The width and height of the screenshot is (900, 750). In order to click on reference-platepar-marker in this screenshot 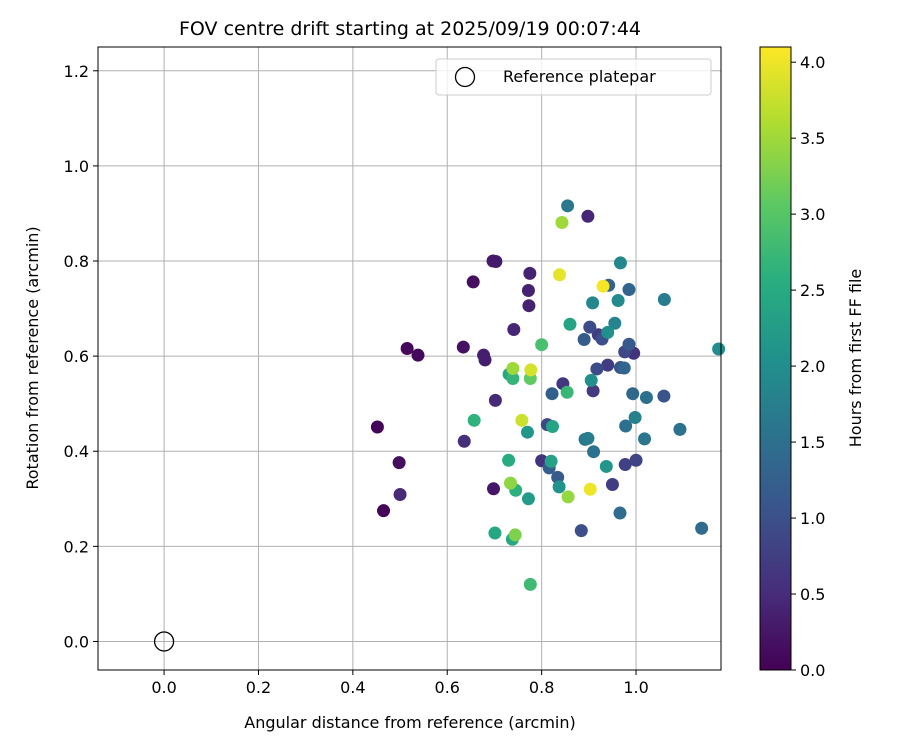, I will do `click(164, 641)`.